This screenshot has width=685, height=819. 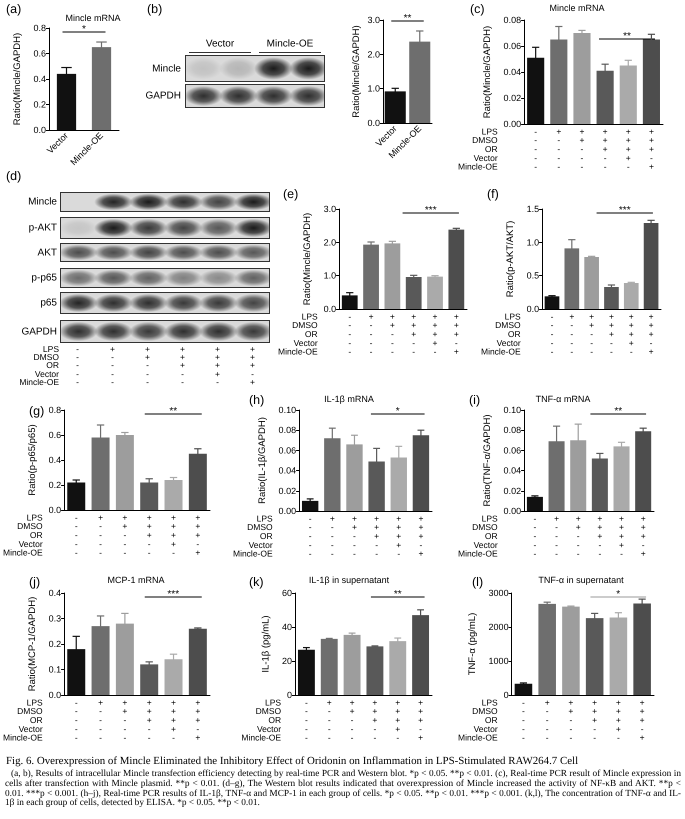 What do you see at coordinates (36, 411) in the screenshot?
I see `chart-title: (g)` at bounding box center [36, 411].